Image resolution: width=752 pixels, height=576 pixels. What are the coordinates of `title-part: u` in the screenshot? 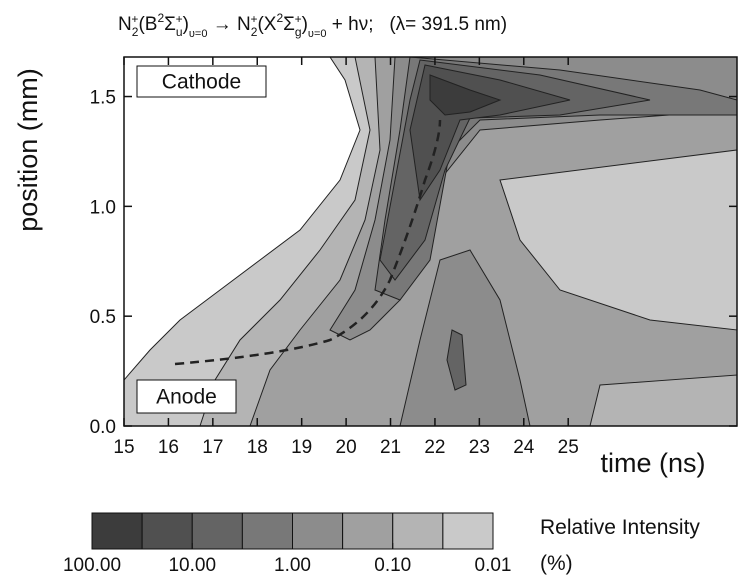 It's located at (179, 32).